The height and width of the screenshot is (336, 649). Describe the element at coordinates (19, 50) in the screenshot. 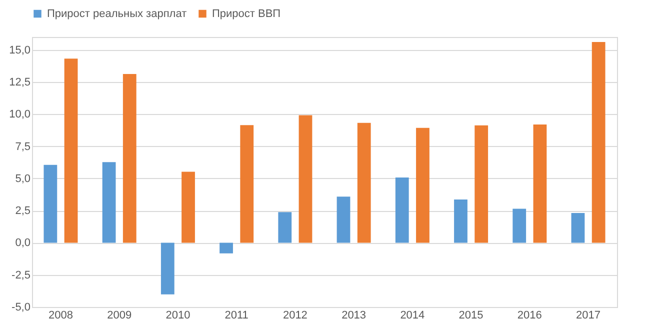

I see `y-tick-label: 15,0` at that location.